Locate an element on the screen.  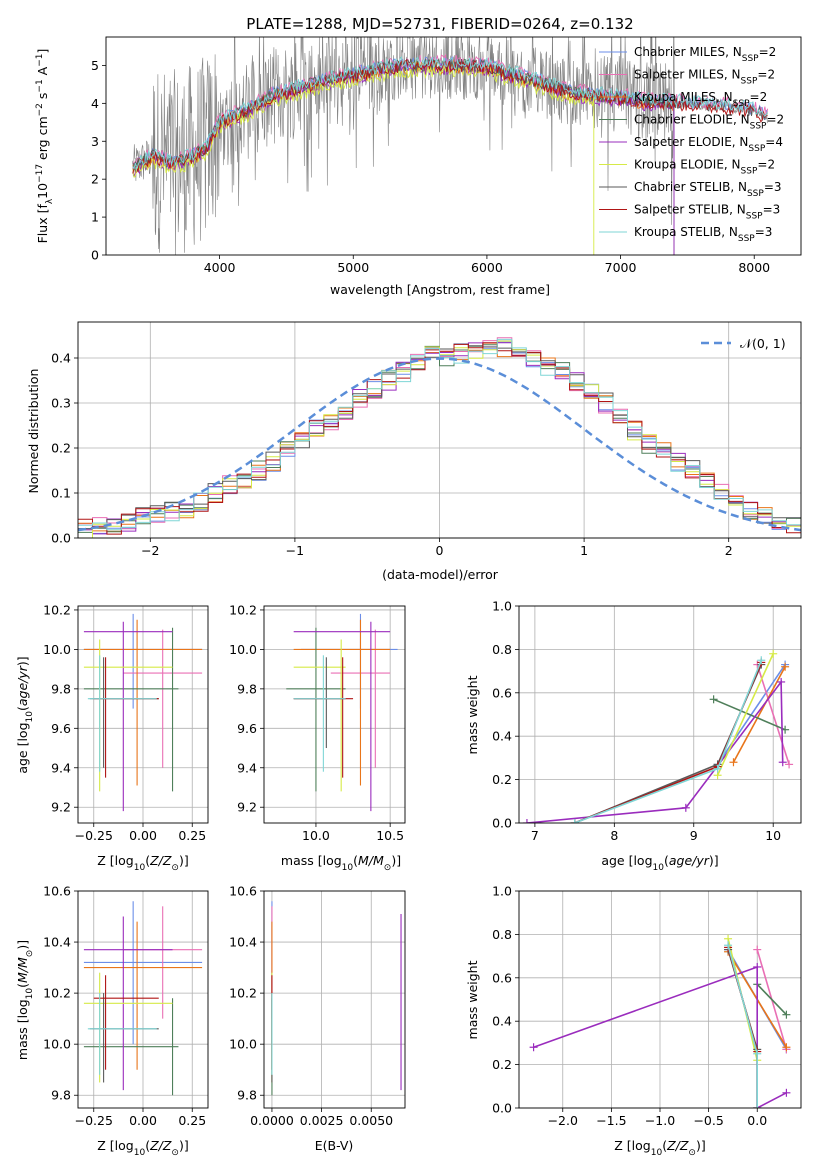
y-tick-label: 9.8 is located at coordinates (247, 688).